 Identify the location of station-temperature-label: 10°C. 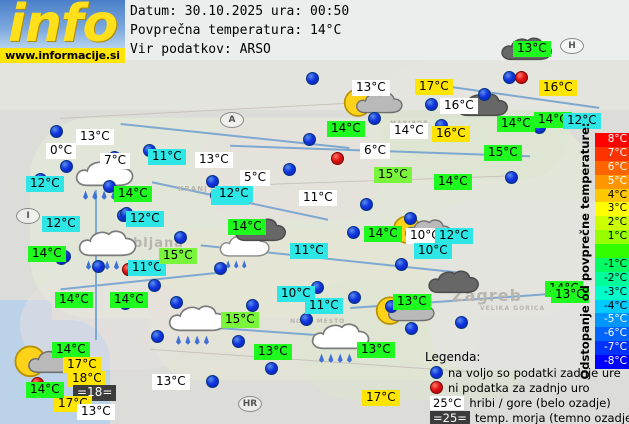
(433, 251).